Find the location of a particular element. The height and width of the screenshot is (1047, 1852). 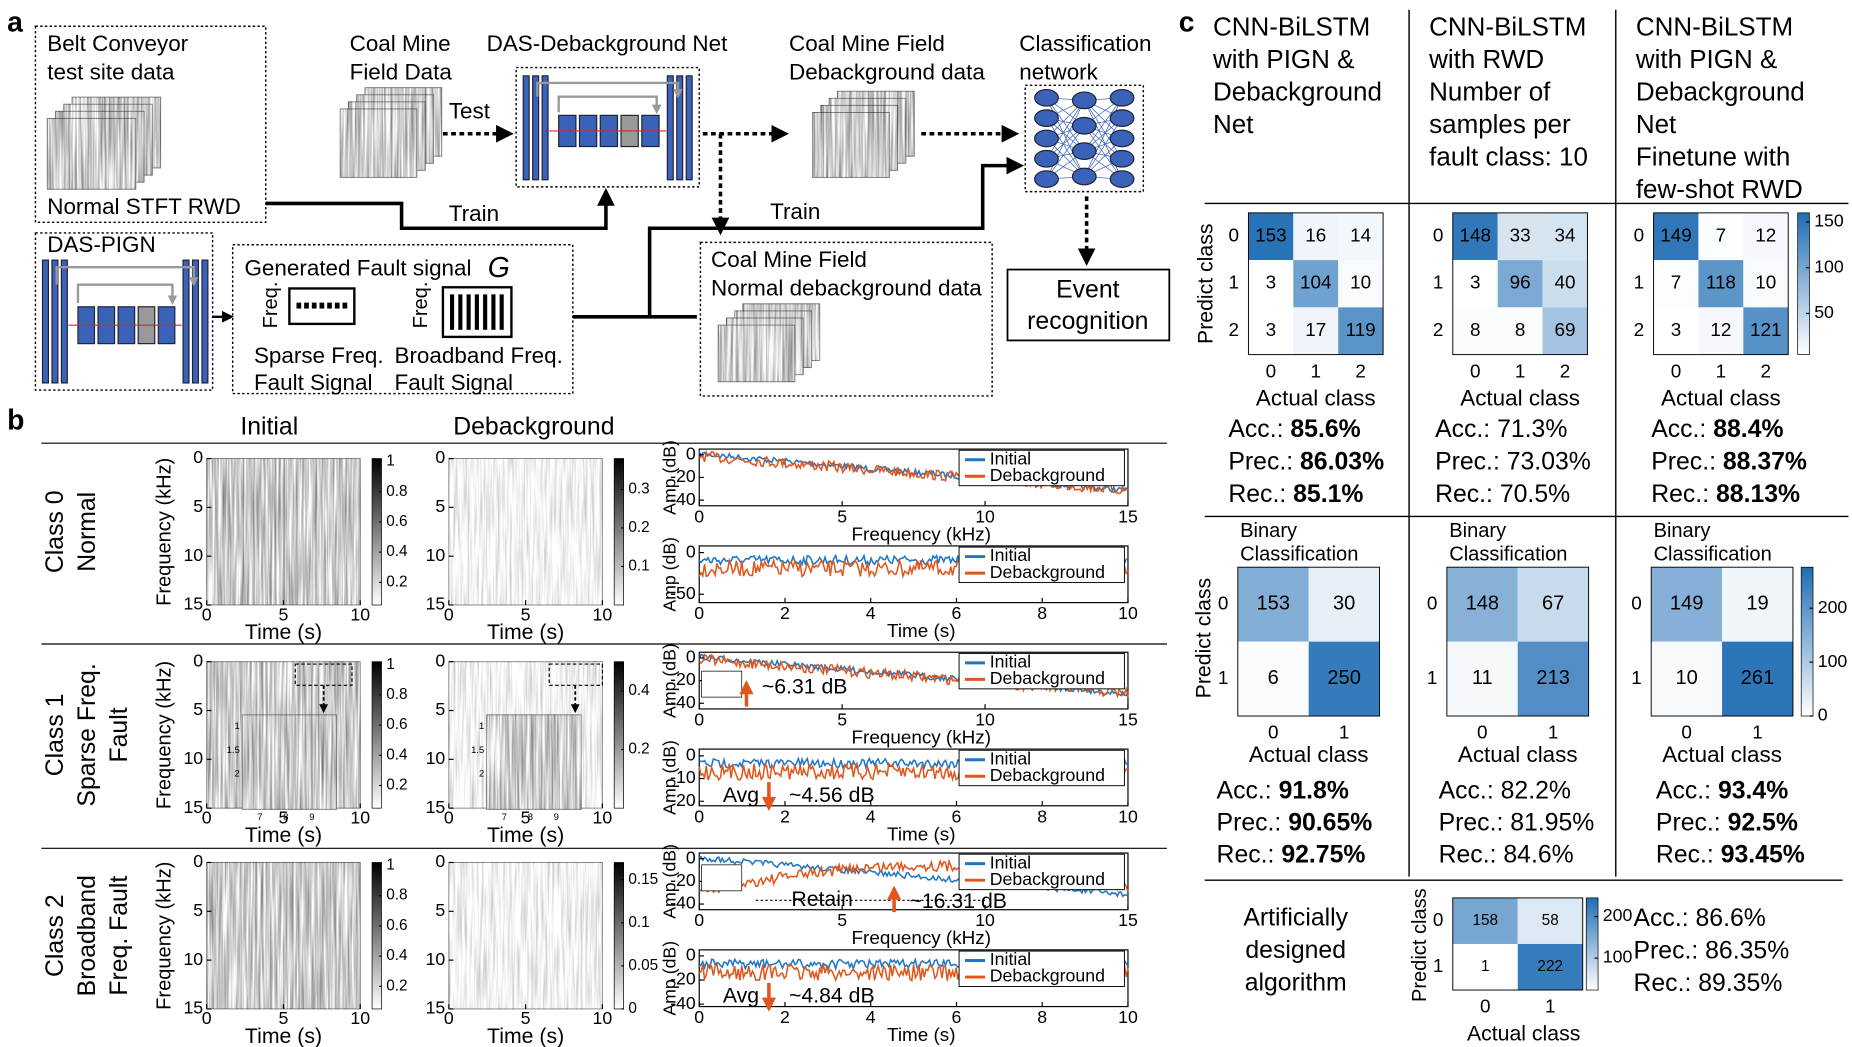

tick-label: 1 is located at coordinates (1344, 733).